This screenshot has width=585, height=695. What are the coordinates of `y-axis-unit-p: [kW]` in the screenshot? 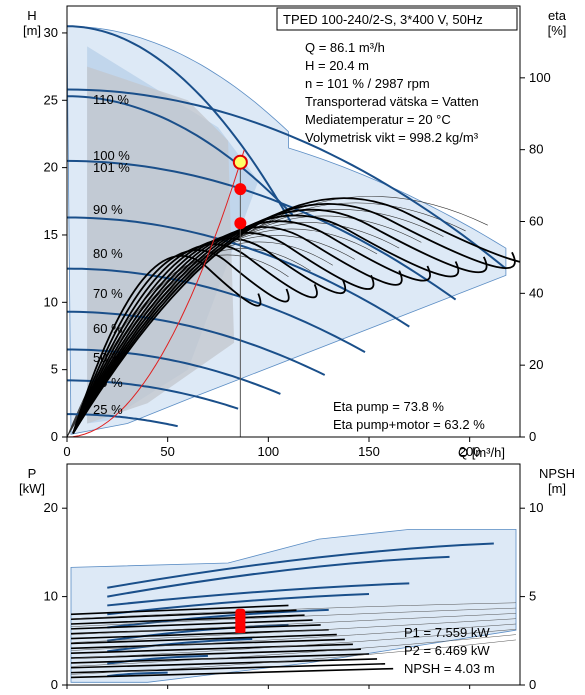 It's located at (32, 488).